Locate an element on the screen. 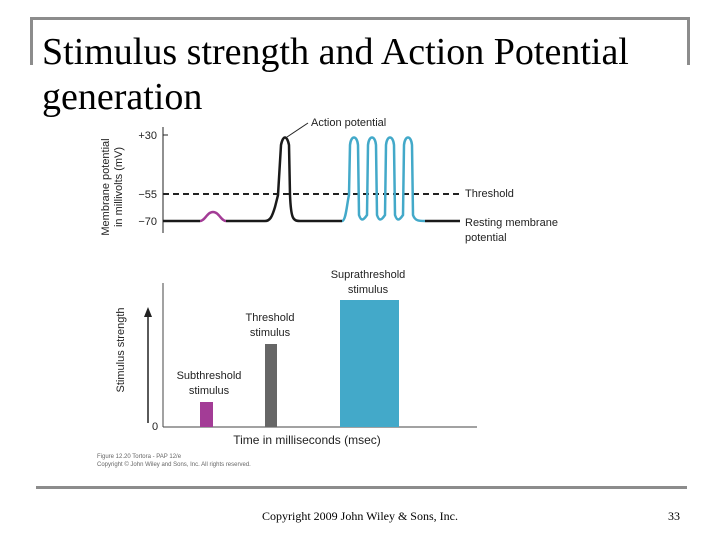 This screenshot has width=720, height=540. stimulus-axis-arrowhead is located at coordinates (148, 312).